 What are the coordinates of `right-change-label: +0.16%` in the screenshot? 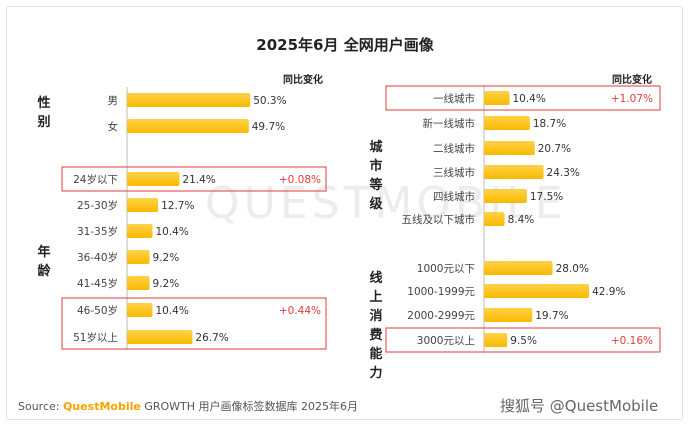 It's located at (632, 341).